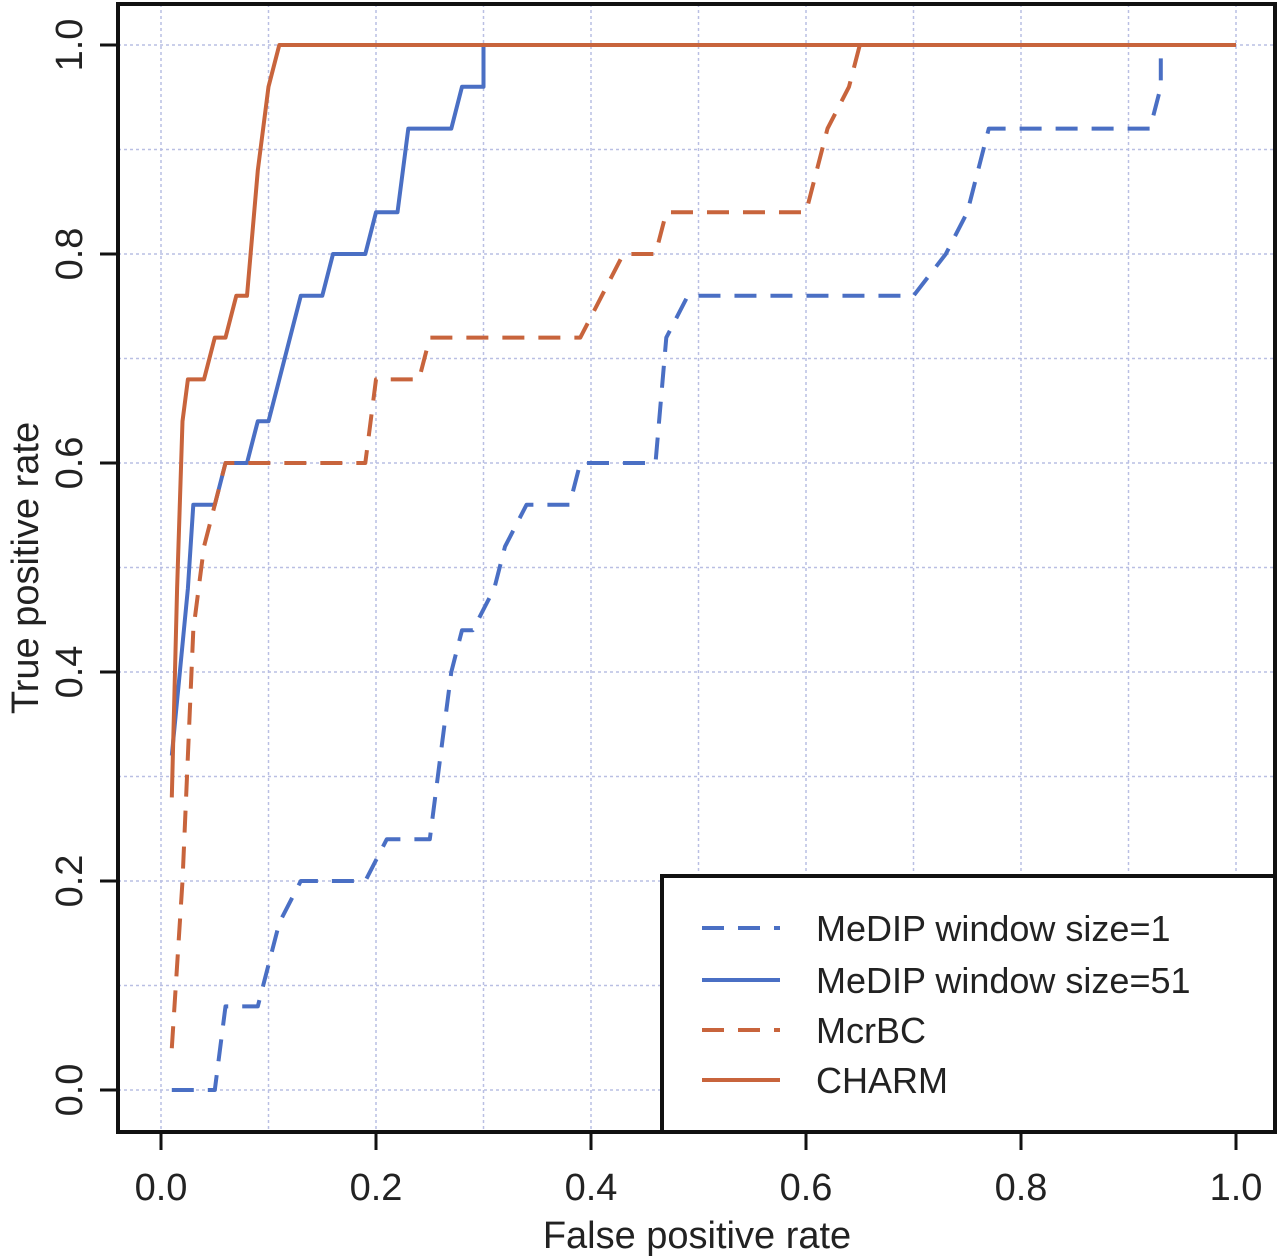 This screenshot has height=1259, width=1280. What do you see at coordinates (161, 1188) in the screenshot?
I see `x-tick-label: 0.0` at bounding box center [161, 1188].